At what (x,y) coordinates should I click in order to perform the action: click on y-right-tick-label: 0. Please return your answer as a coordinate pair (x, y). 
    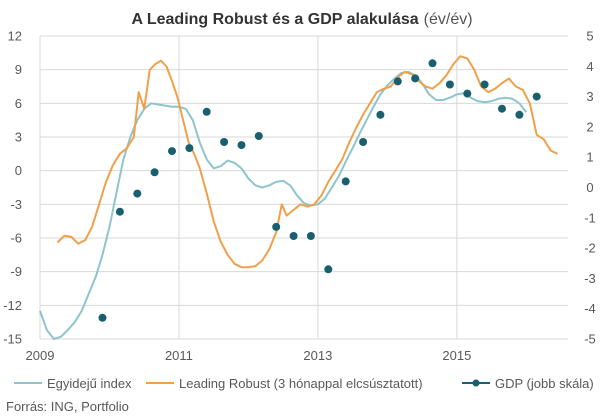
    Looking at the image, I should click on (589, 187).